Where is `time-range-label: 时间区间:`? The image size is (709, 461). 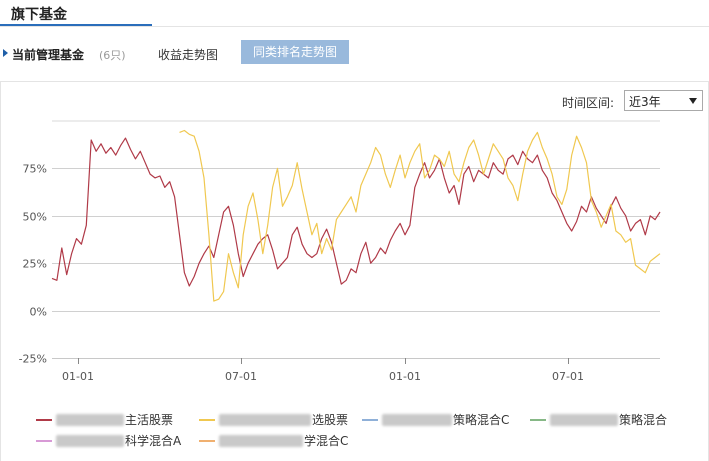
time-range-label: 时间区间: is located at coordinates (588, 103).